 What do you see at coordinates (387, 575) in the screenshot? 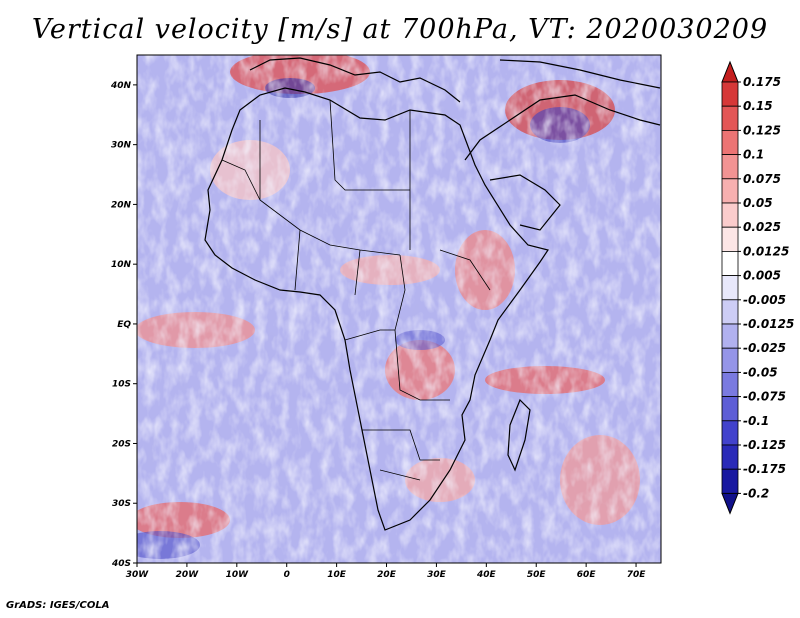
I see `lon-tick-label: 20E` at bounding box center [387, 575].